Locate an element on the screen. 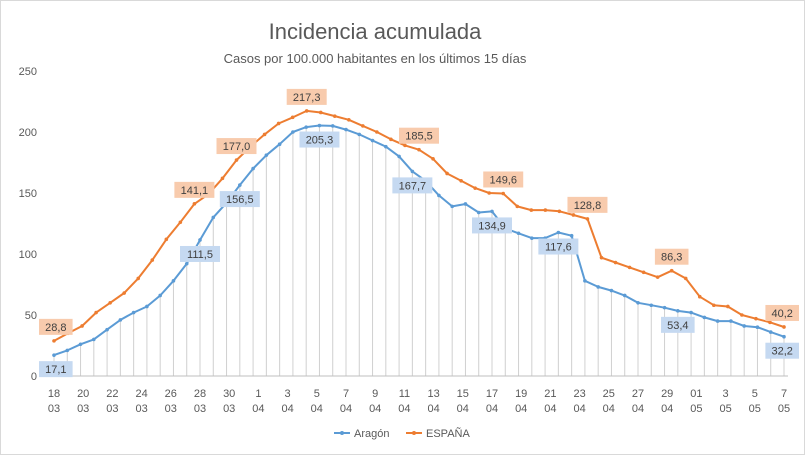 The height and width of the screenshot is (456, 805). legend-label: Aragón is located at coordinates (371, 434).